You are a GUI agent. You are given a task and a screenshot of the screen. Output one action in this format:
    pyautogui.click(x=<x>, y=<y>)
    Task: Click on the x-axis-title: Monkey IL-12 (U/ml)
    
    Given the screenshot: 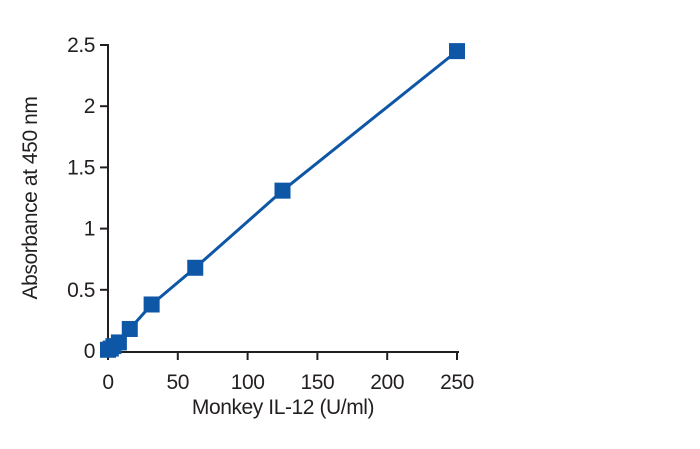 What is the action you would take?
    pyautogui.click(x=283, y=407)
    